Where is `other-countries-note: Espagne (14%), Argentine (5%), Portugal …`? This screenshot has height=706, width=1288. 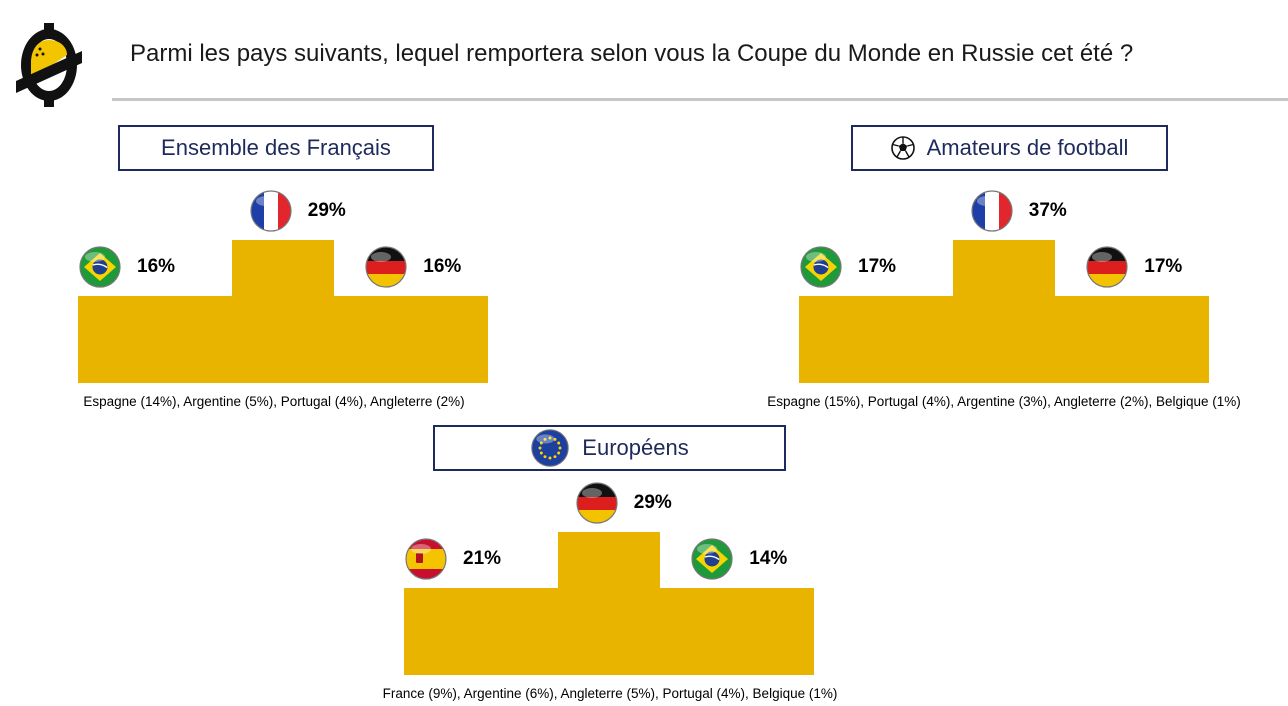
other-countries-note: Espagne (14%), Argentine (5%), Portugal … is located at coordinates (274, 401).